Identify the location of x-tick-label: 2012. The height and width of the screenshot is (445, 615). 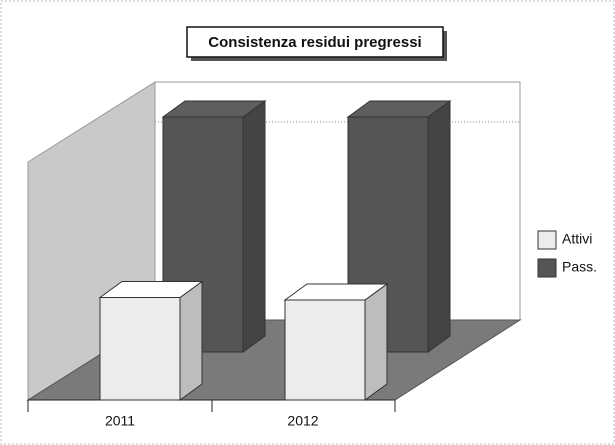
(302, 421).